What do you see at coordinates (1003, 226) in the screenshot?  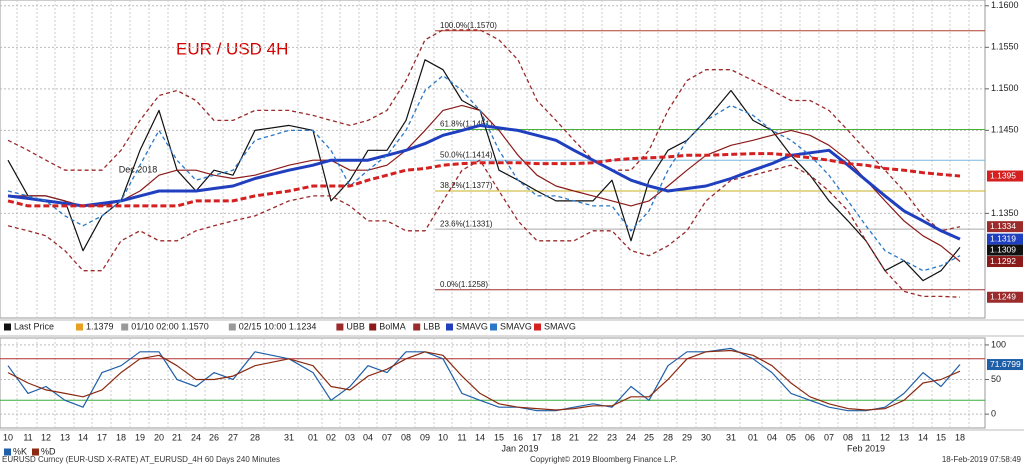 I see `price-tag-label: 1.1334` at bounding box center [1003, 226].